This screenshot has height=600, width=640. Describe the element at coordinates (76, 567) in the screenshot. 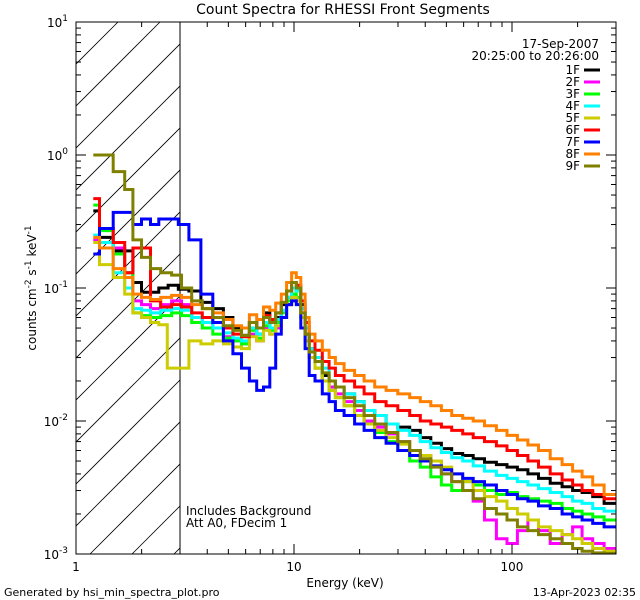

I see `x-tick-label: 1` at that location.